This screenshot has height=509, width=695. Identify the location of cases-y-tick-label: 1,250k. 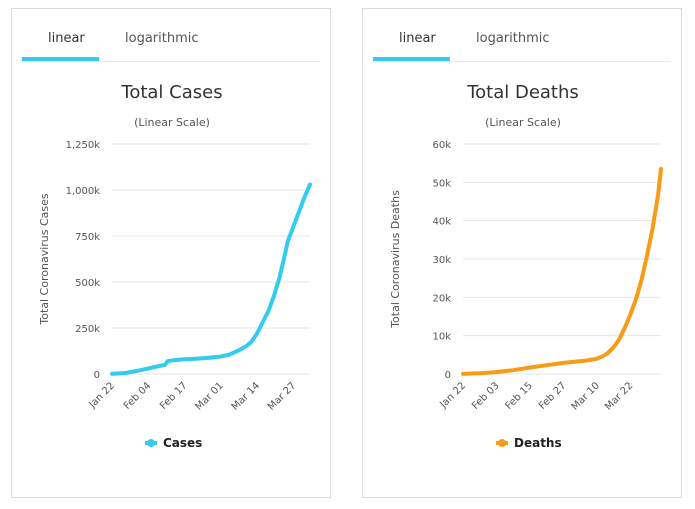
(83, 145).